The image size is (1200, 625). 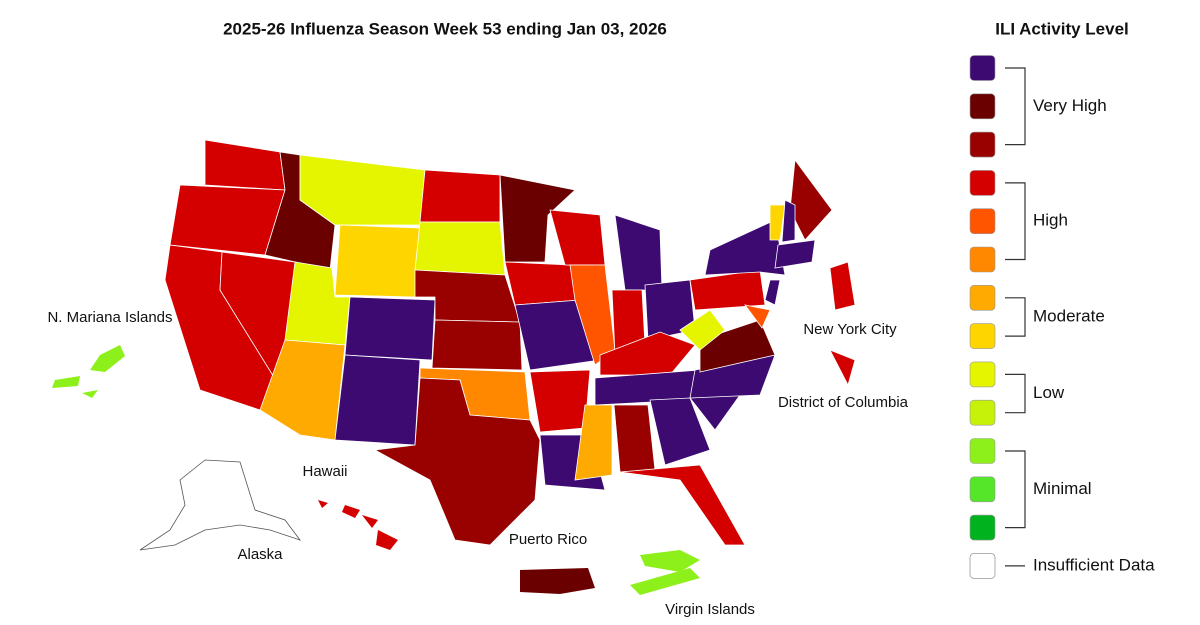 What do you see at coordinates (1069, 315) in the screenshot?
I see `legend-label: Moderate` at bounding box center [1069, 315].